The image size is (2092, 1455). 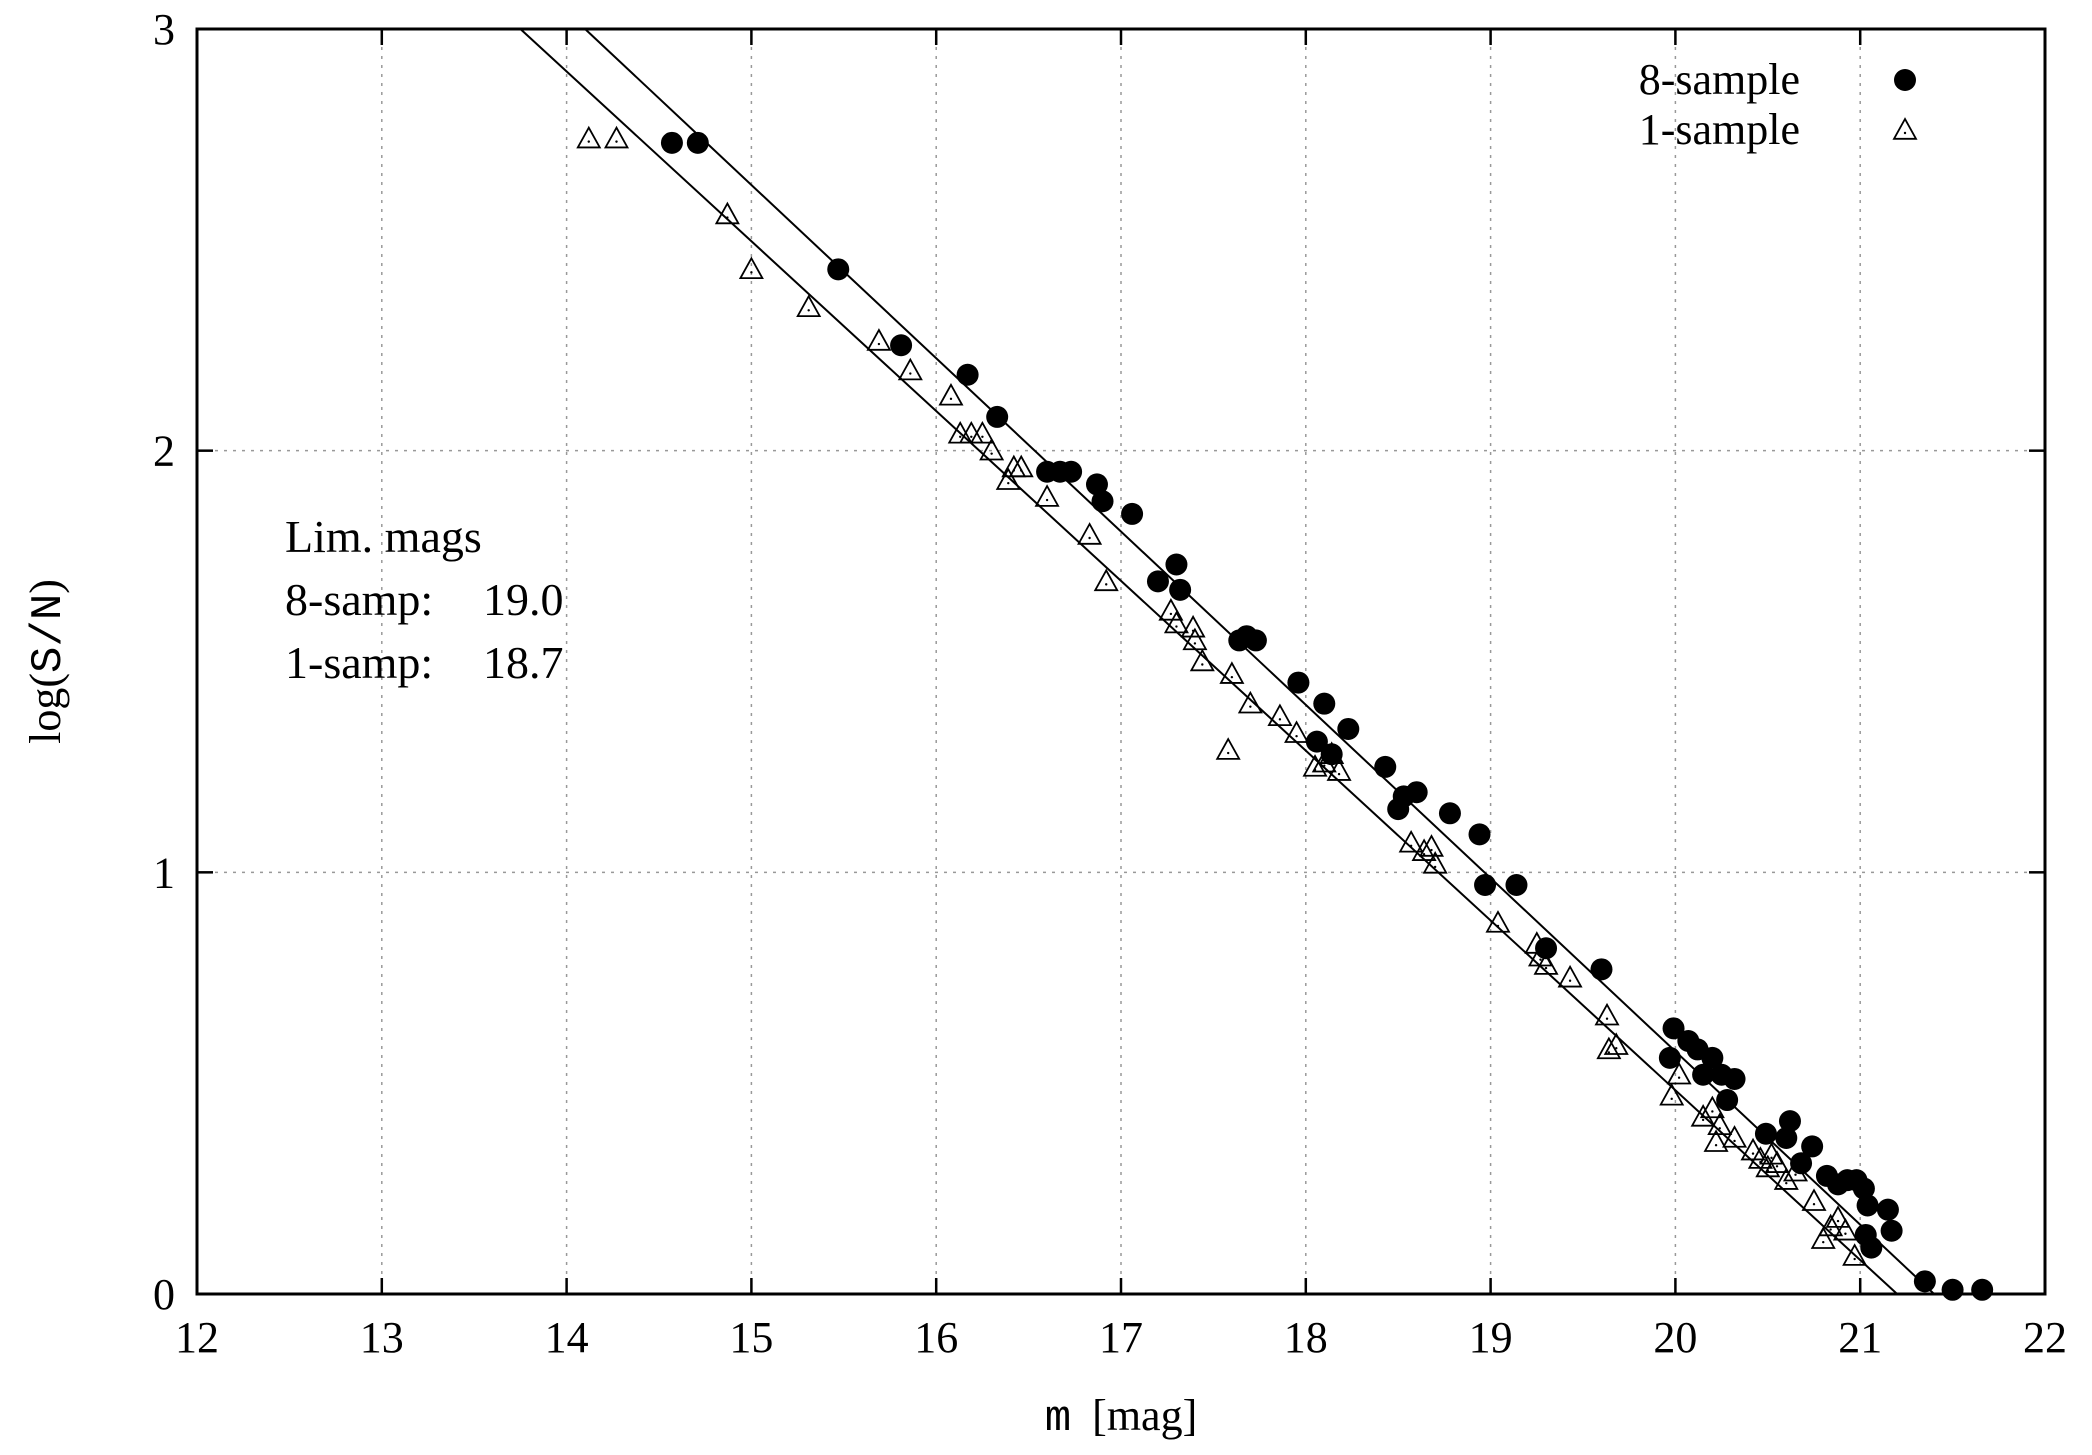 I want to click on legend-circle, so click(x=1905, y=80).